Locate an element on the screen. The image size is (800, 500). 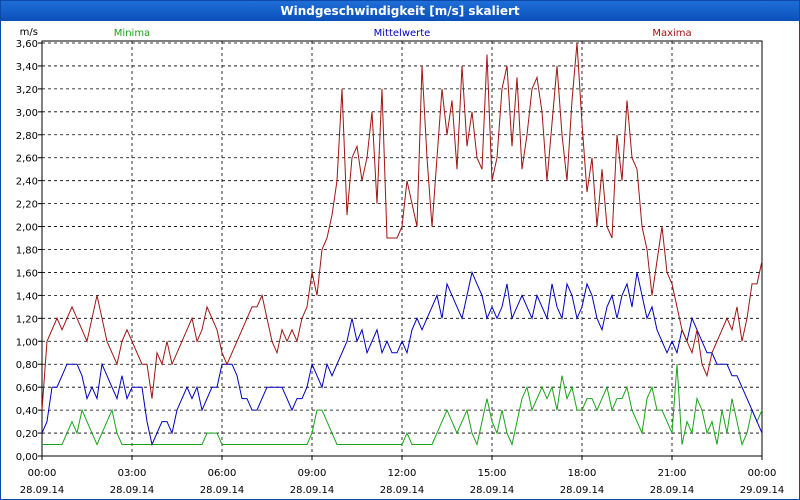
y-tick-label: 1,80 is located at coordinates (27, 251).